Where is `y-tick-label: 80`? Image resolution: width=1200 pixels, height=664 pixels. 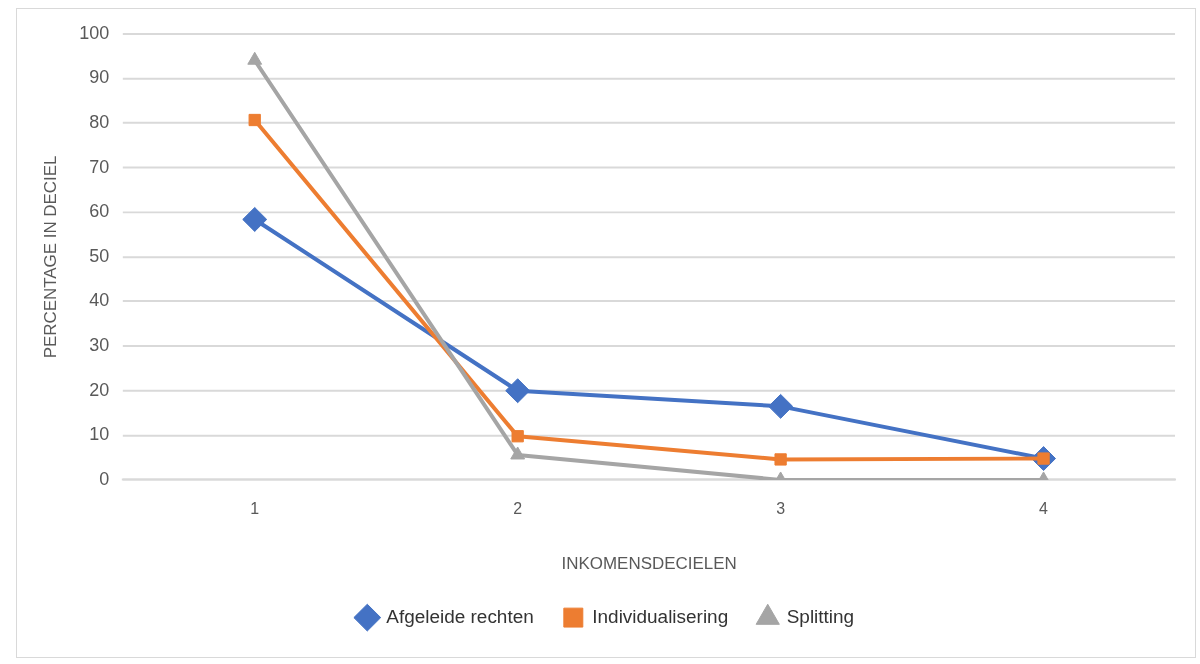 y-tick-label: 80 is located at coordinates (99, 122).